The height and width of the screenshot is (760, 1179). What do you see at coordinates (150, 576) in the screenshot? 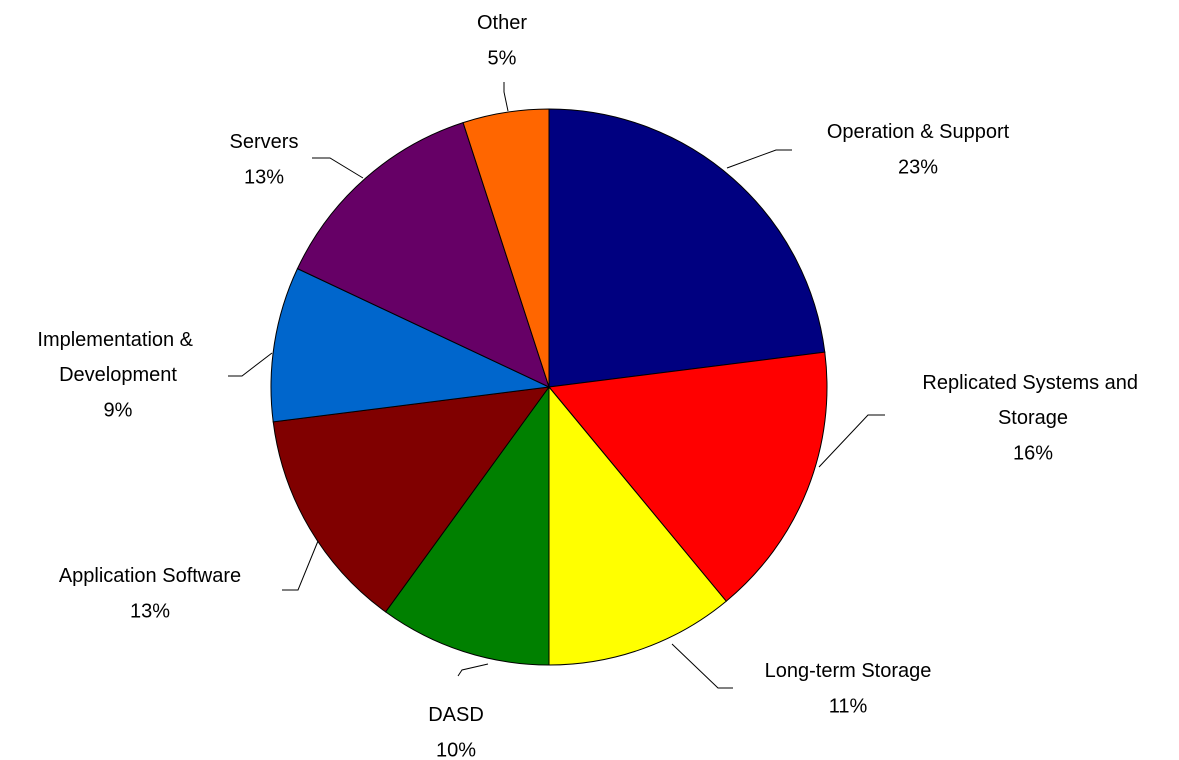
I see `slice-label: Application Software` at bounding box center [150, 576].